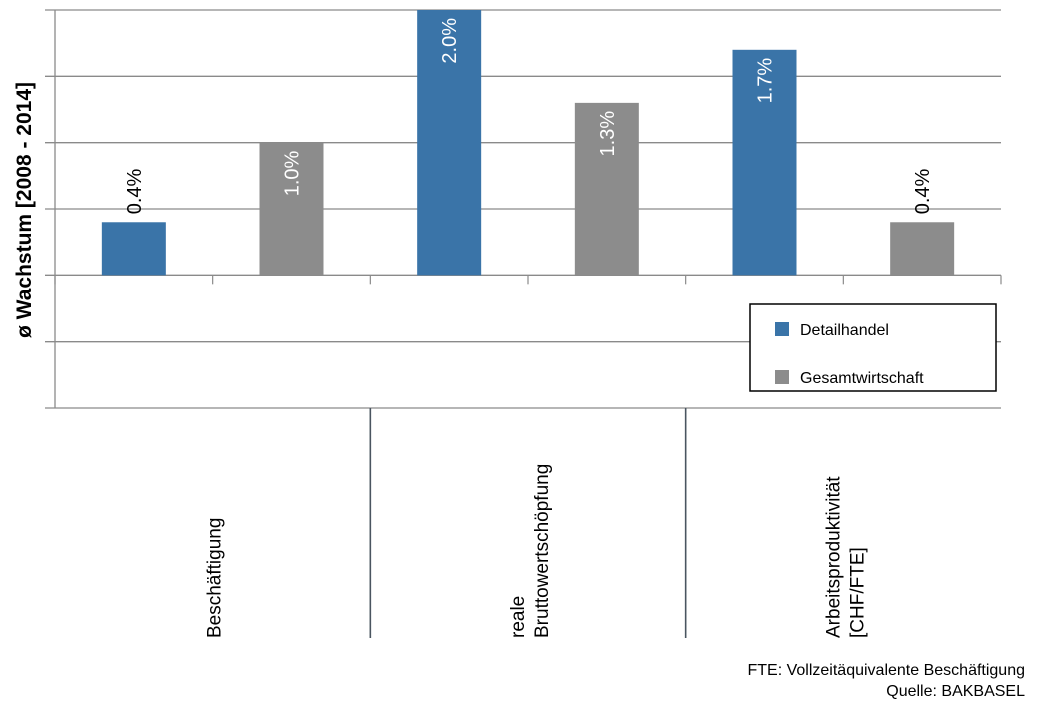 This screenshot has width=1049, height=706. What do you see at coordinates (886, 670) in the screenshot?
I see `footnote-fte: FTE: Vollzeitäquivalente Beschäftigung` at bounding box center [886, 670].